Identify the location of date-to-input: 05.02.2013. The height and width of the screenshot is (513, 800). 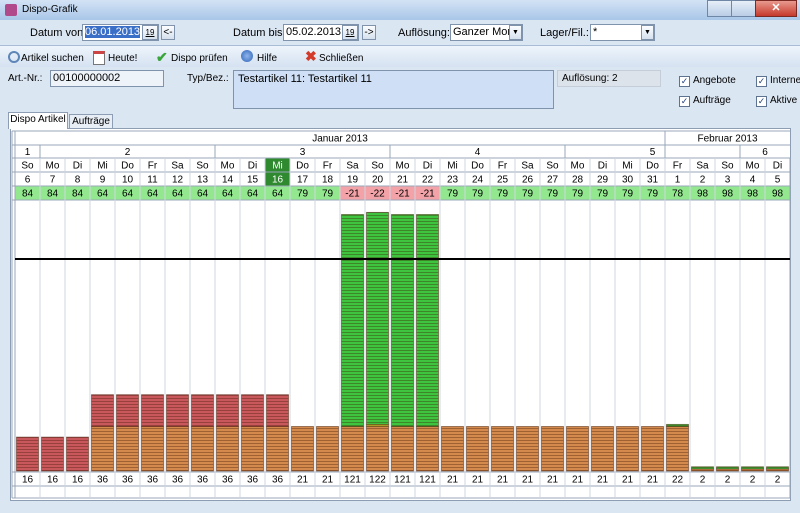
(321, 32).